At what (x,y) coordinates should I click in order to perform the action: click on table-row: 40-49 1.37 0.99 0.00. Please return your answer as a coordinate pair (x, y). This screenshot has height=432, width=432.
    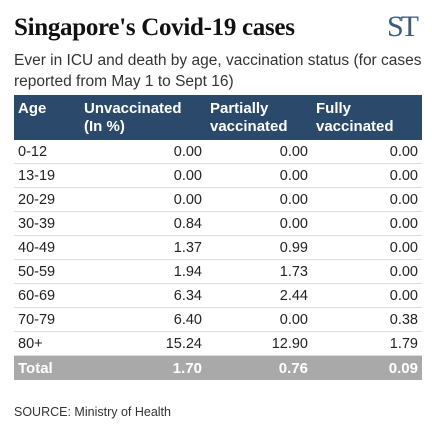
    Looking at the image, I should click on (218, 247).